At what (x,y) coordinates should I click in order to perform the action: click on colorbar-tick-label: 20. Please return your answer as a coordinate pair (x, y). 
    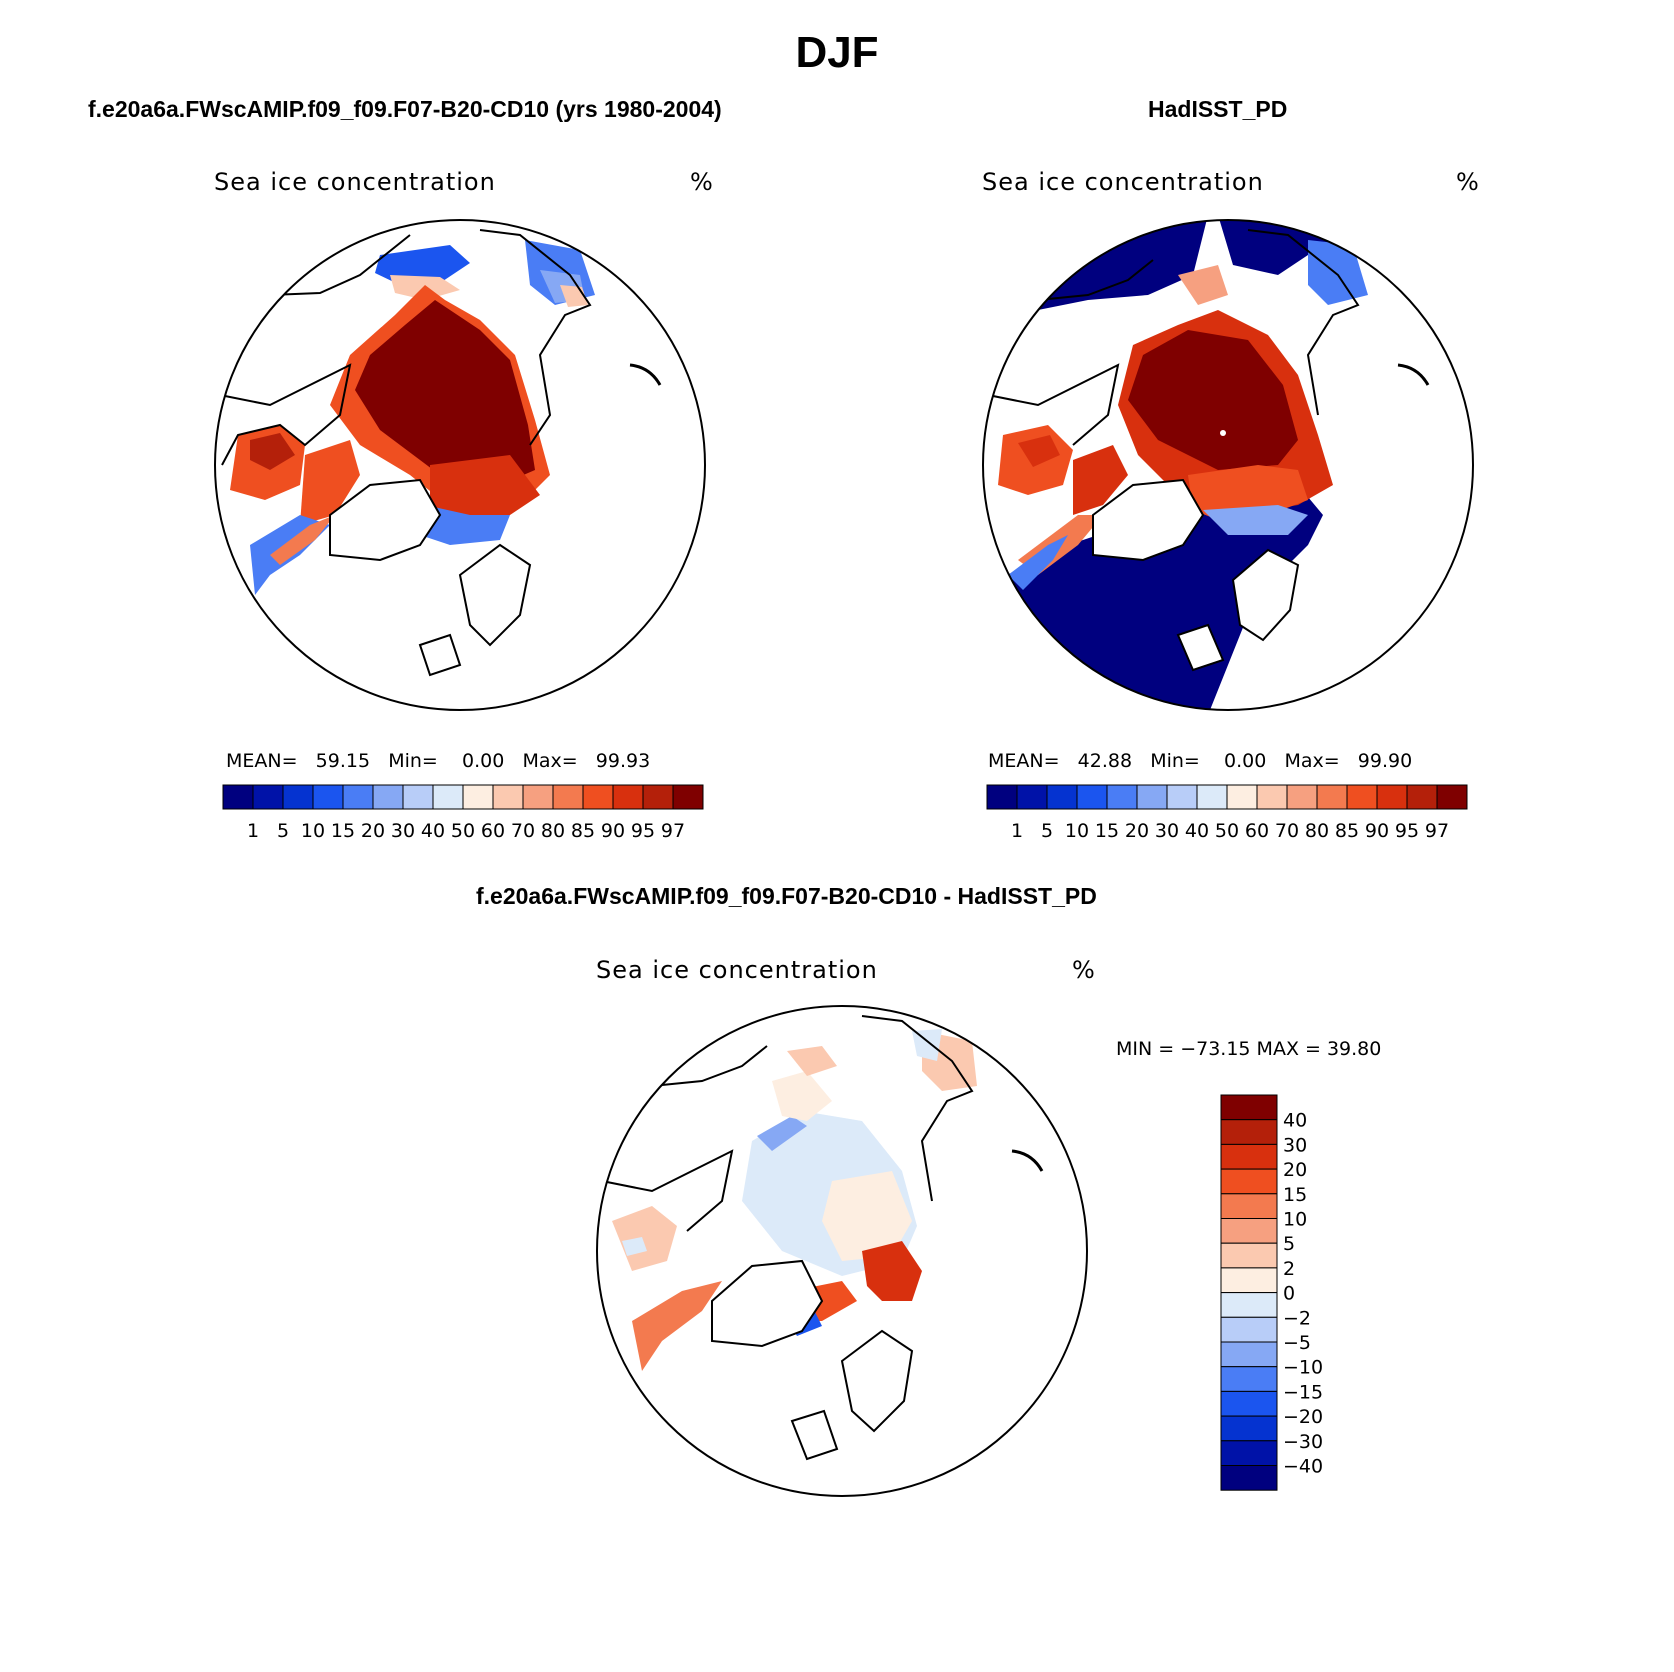
    Looking at the image, I should click on (1137, 831).